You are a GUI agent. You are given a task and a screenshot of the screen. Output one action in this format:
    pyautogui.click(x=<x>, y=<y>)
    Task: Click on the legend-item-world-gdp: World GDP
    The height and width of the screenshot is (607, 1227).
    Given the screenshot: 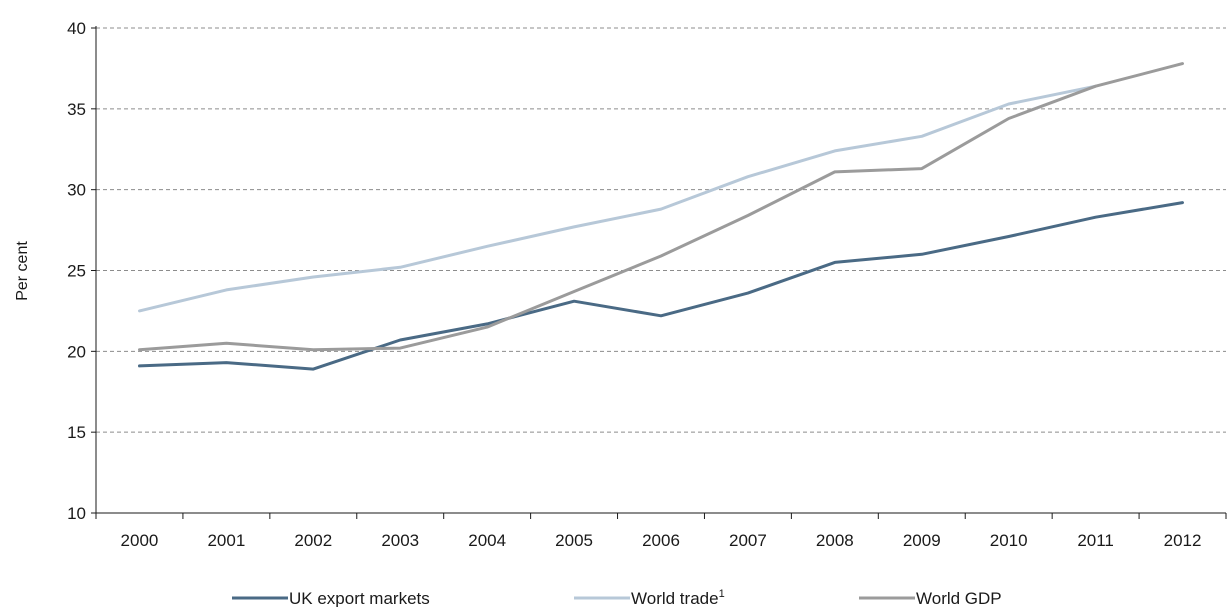 What is the action you would take?
    pyautogui.click(x=930, y=598)
    